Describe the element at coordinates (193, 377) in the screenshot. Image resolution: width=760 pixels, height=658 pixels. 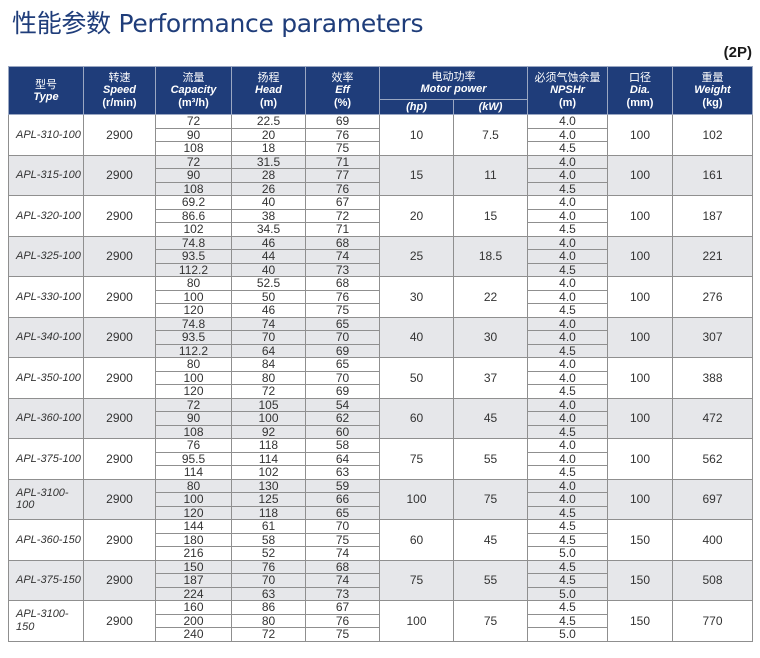
I see `capacity-cell: 100` at that location.